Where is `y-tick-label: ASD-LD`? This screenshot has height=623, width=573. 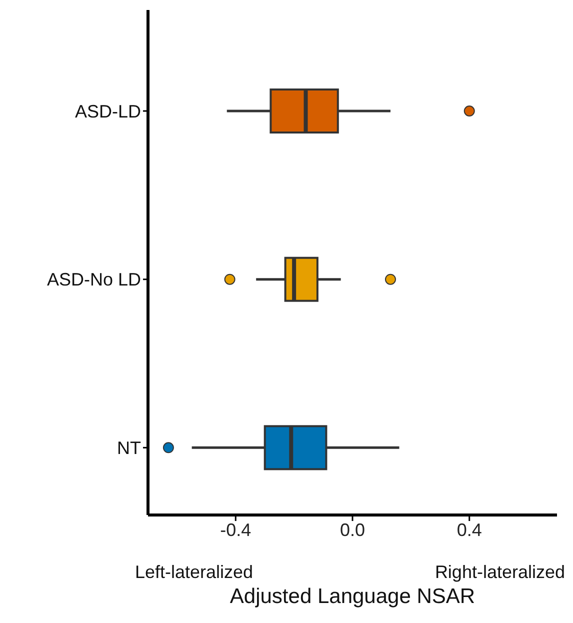 y-tick-label: ASD-LD is located at coordinates (107, 111).